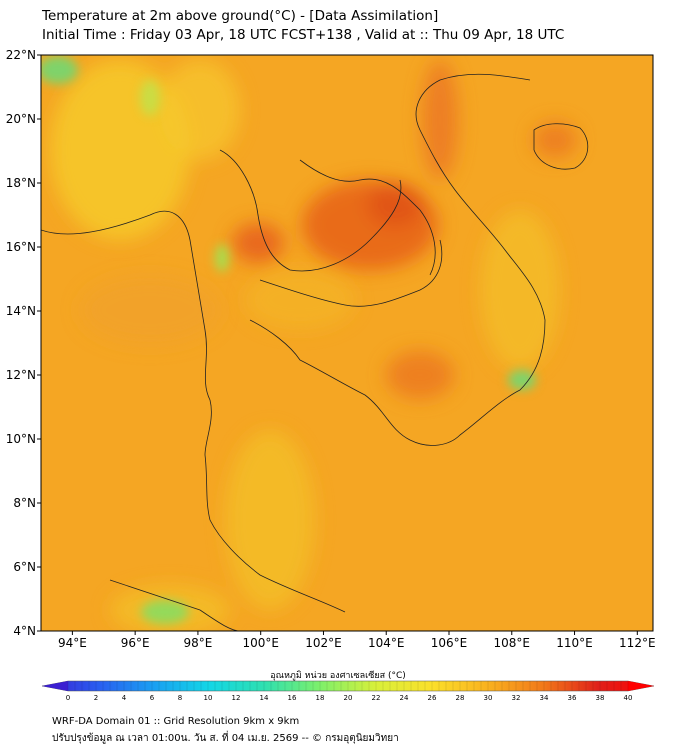 Image resolution: width=676 pixels, height=756 pixels. Describe the element at coordinates (395, 205) in the screenshot. I see `hot-region-core` at that location.